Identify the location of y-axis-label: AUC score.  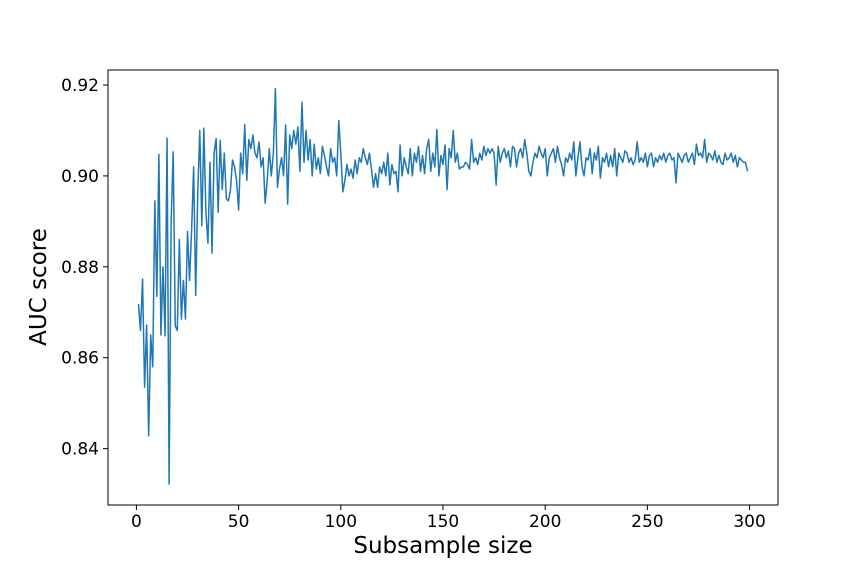
(39, 287).